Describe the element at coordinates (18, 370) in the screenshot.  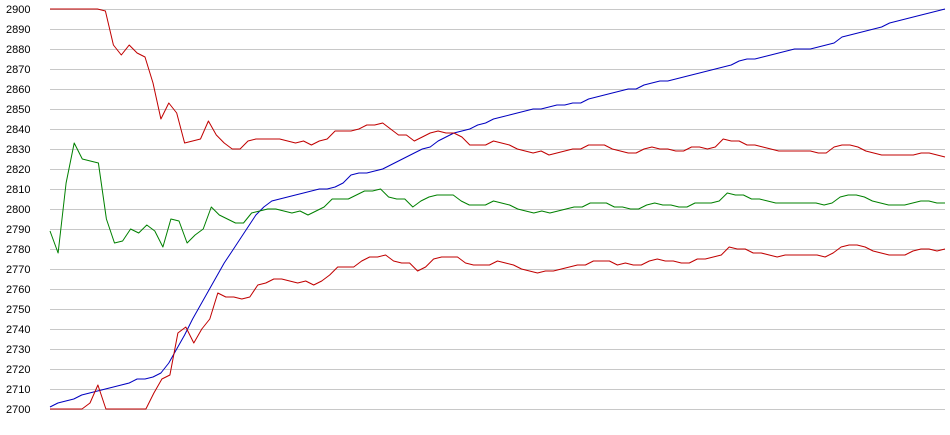
I see `y-tick-label-2720: 2720` at that location.